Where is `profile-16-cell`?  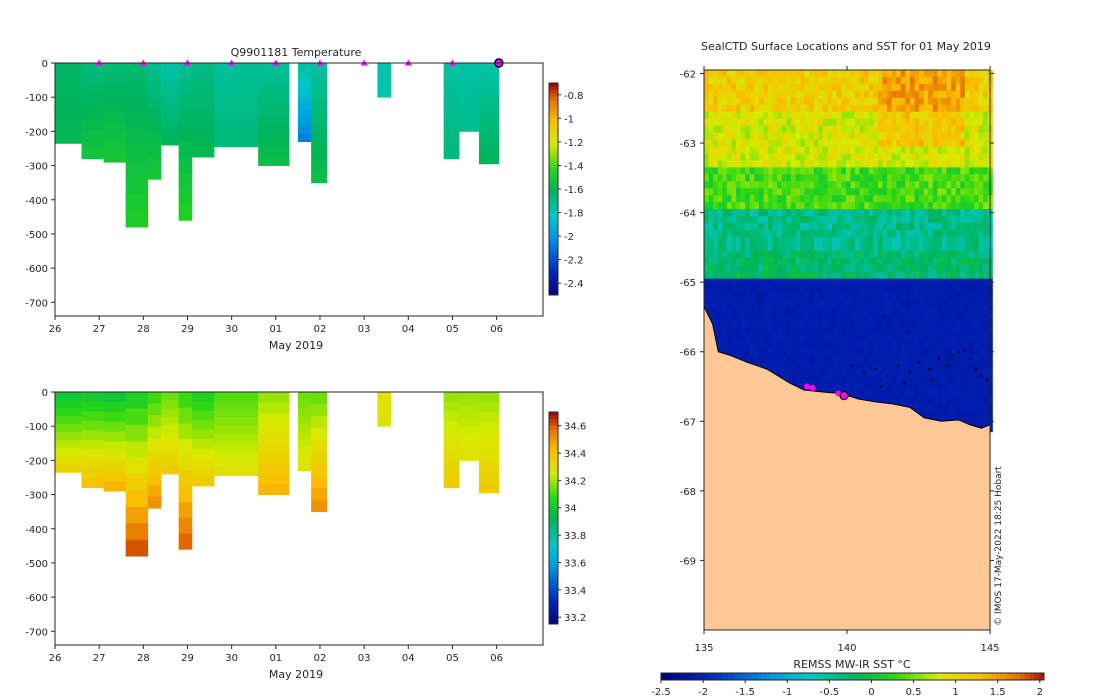
profile-16-cell is located at coordinates (489, 149).